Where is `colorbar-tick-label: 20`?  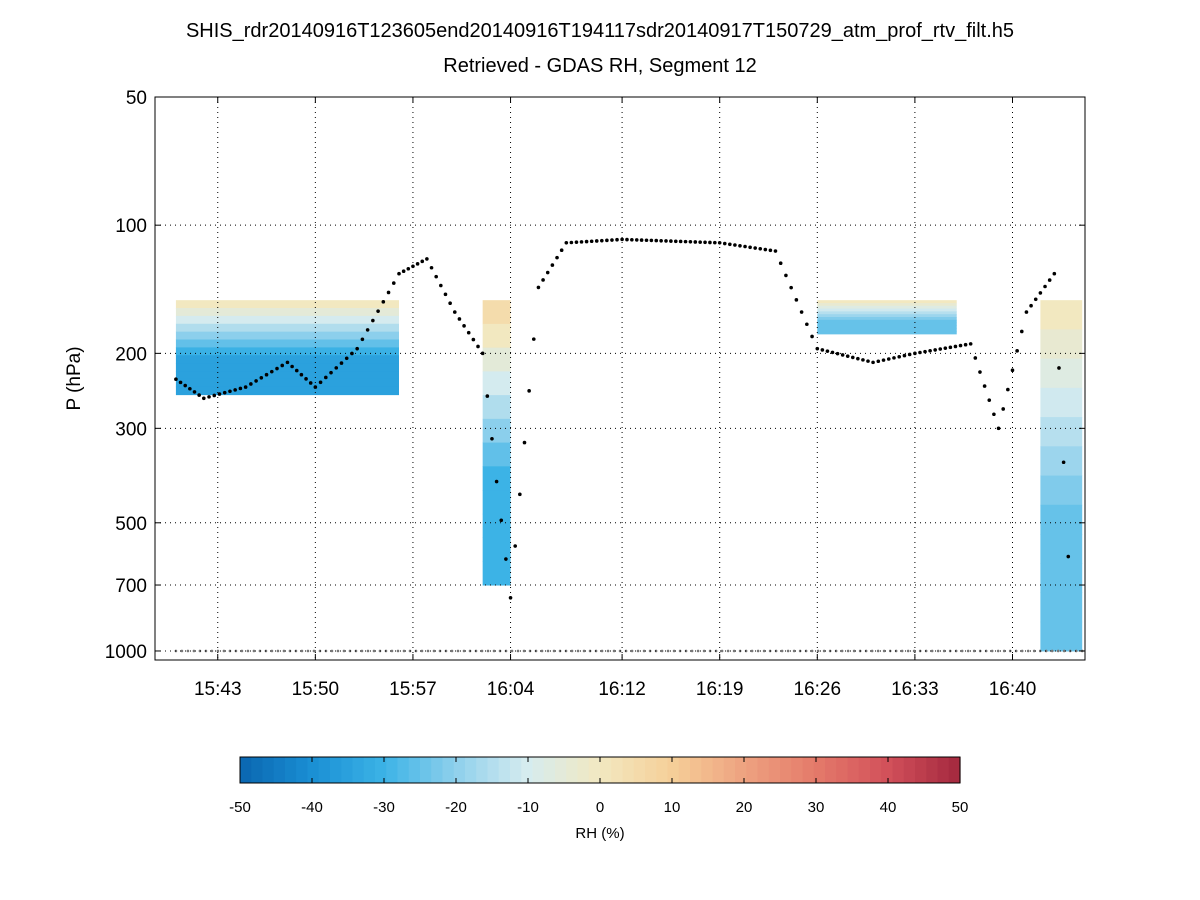
colorbar-tick-label: 20 is located at coordinates (744, 807).